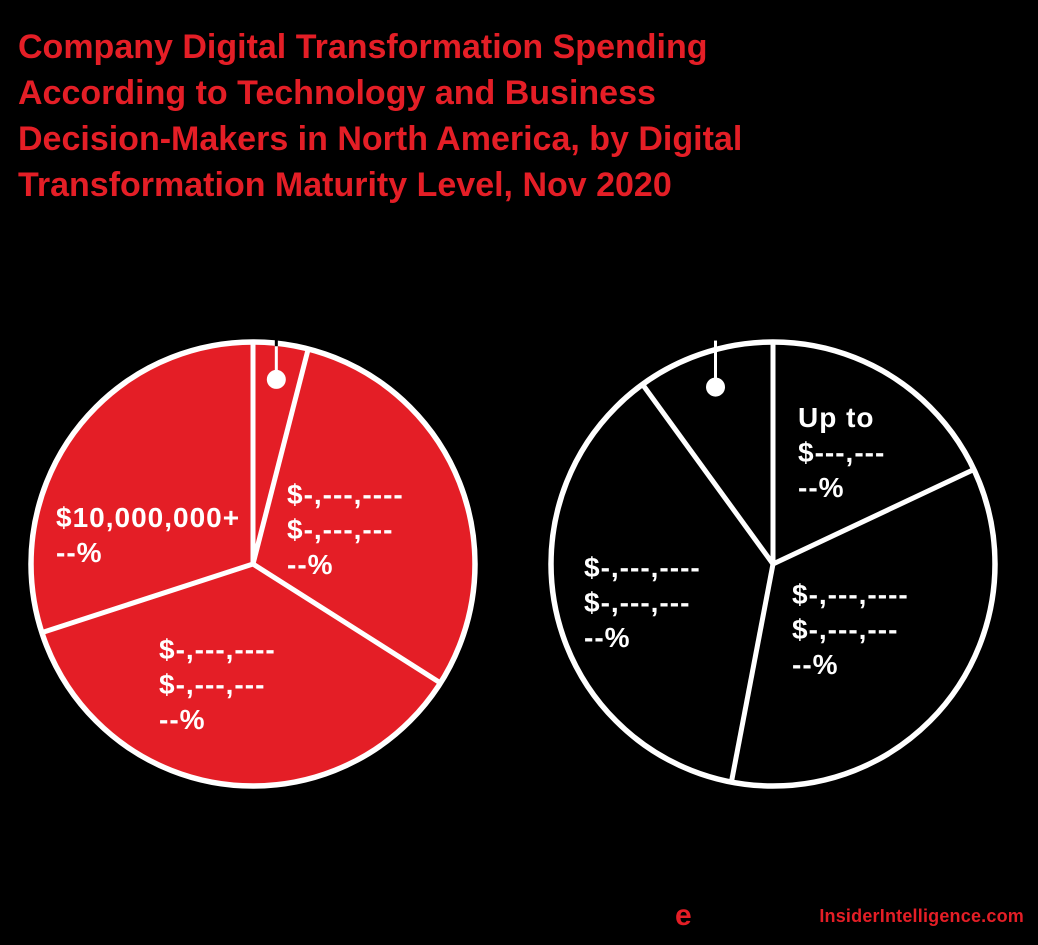 The height and width of the screenshot is (945, 1038). What do you see at coordinates (337, 93) in the screenshot?
I see `title-line-2: According to Technology and Business` at bounding box center [337, 93].